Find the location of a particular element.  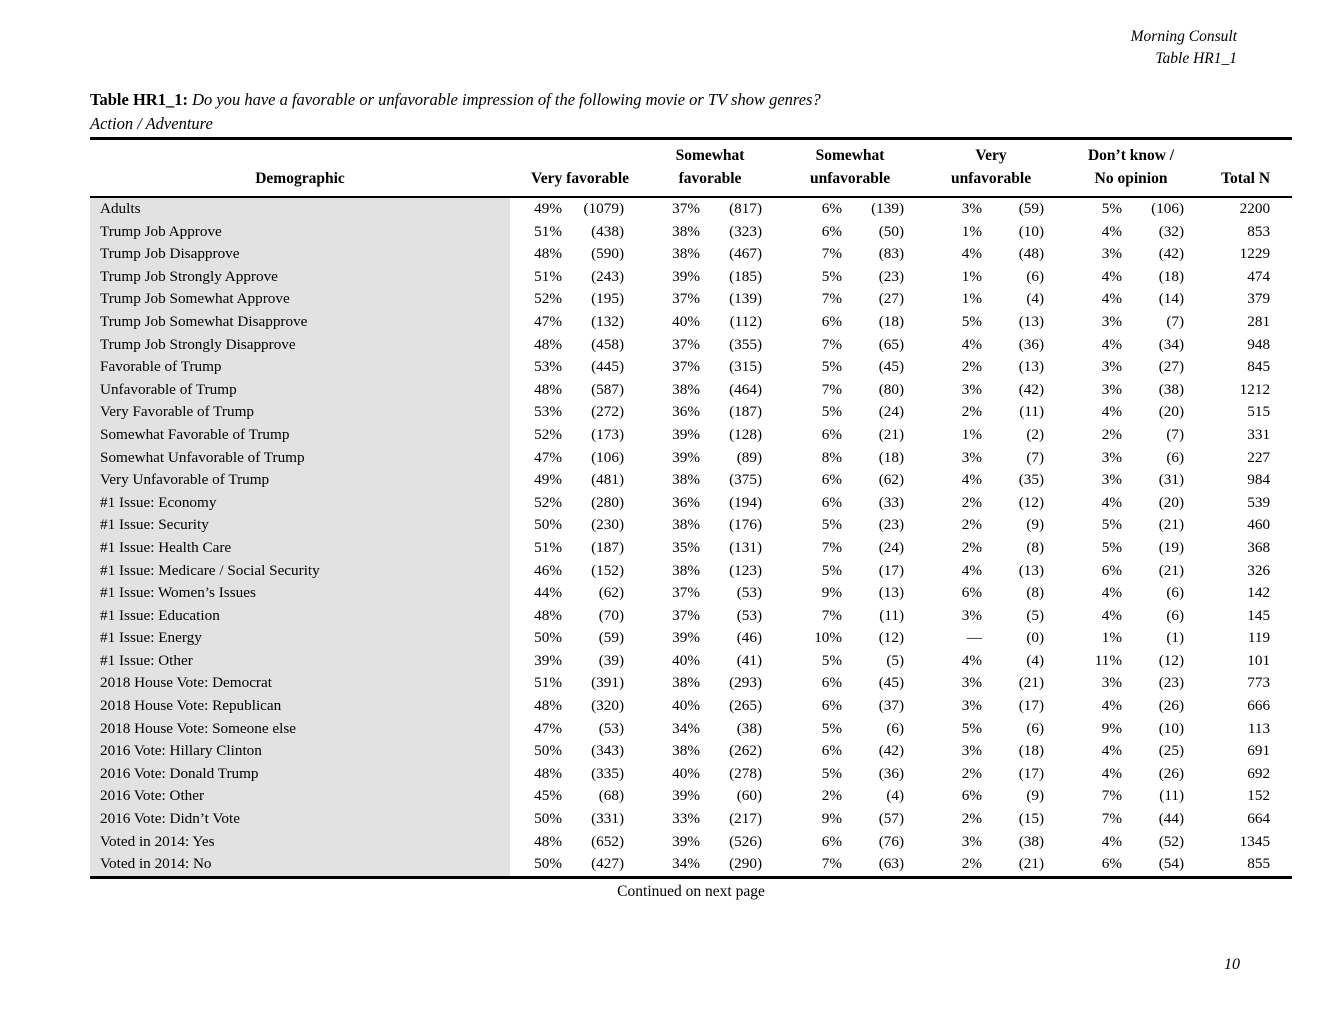

demographic-cell: 2016 Vote: Didn’t Vote is located at coordinates (300, 819).